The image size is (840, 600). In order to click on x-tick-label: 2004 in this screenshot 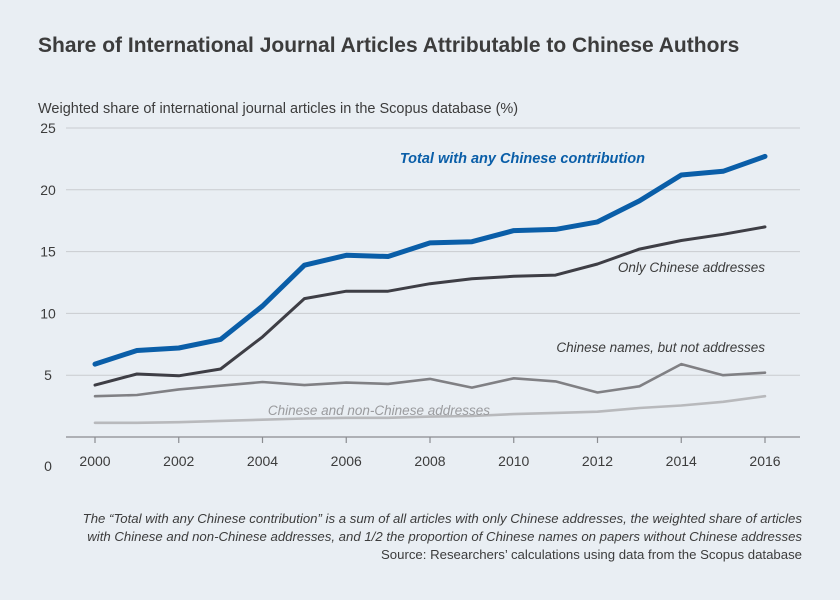, I will do `click(262, 461)`.